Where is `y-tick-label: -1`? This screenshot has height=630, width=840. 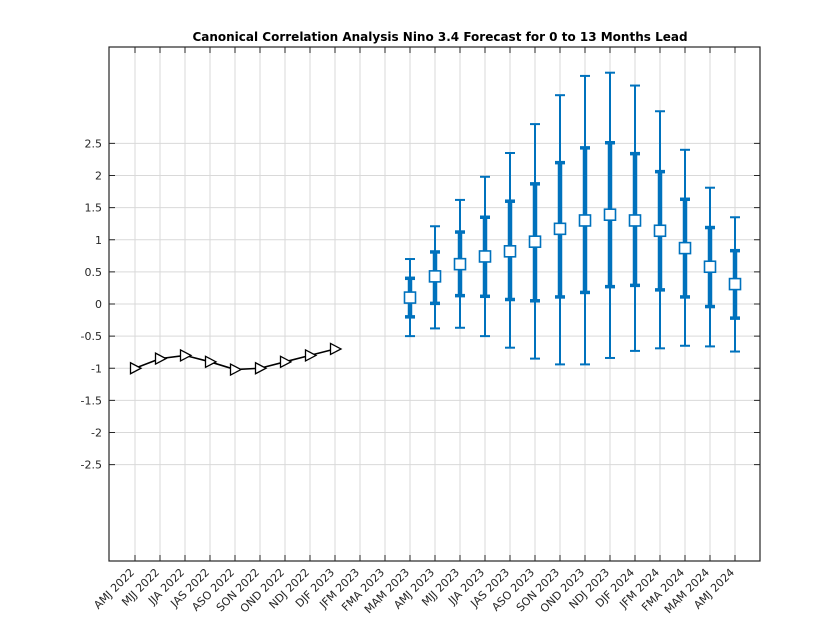
y-tick-label: -1 is located at coordinates (96, 368).